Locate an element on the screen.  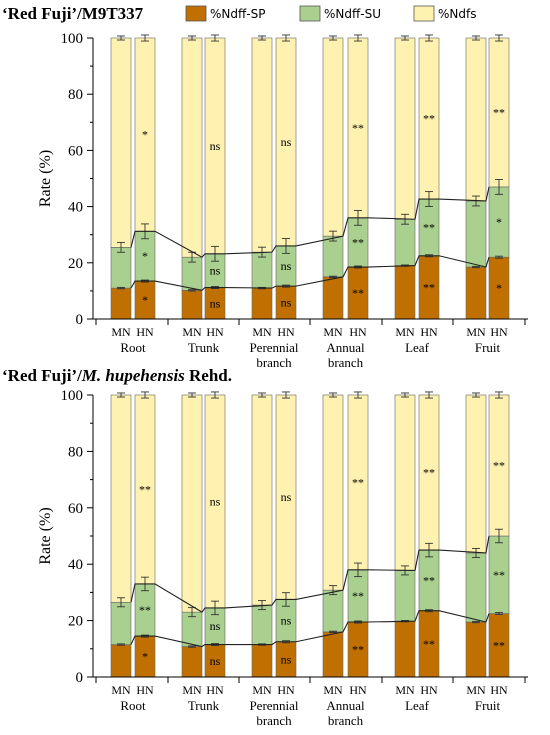
chart-title-part: ‘Red Fuji’/M9T337 is located at coordinates (73, 13).